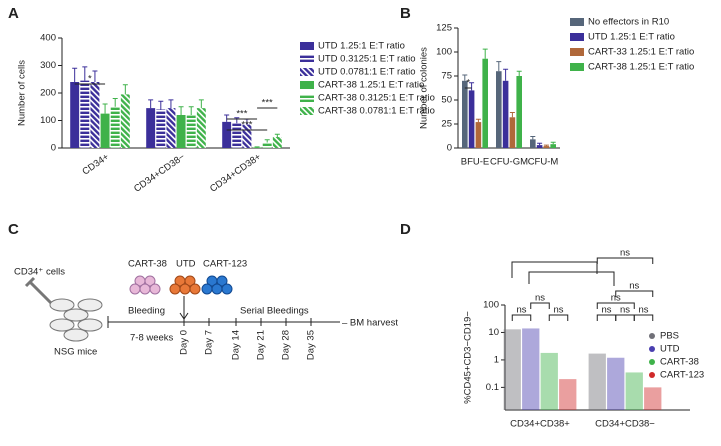  What do you see at coordinates (217, 285) in the screenshot?
I see `cart123-cells` at bounding box center [217, 285].